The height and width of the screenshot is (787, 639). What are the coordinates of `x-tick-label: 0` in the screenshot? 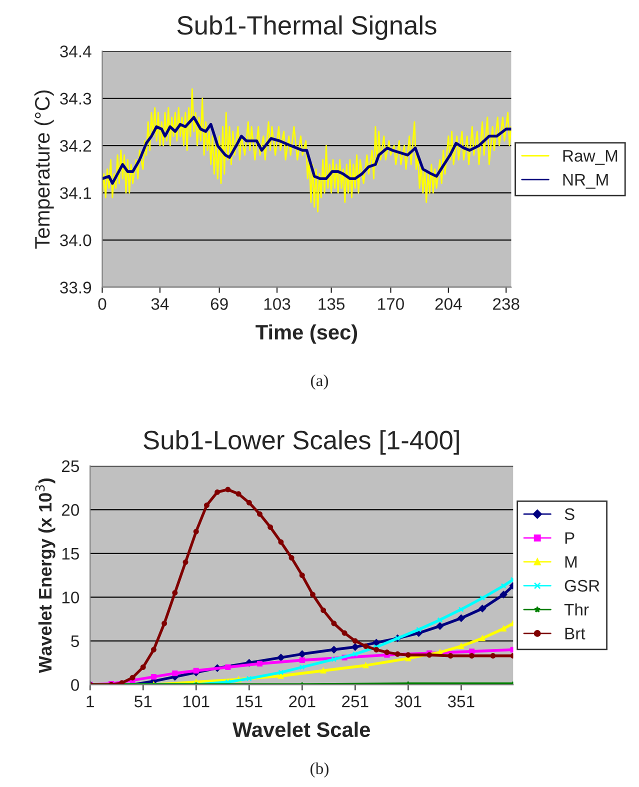 It's located at (102, 304).